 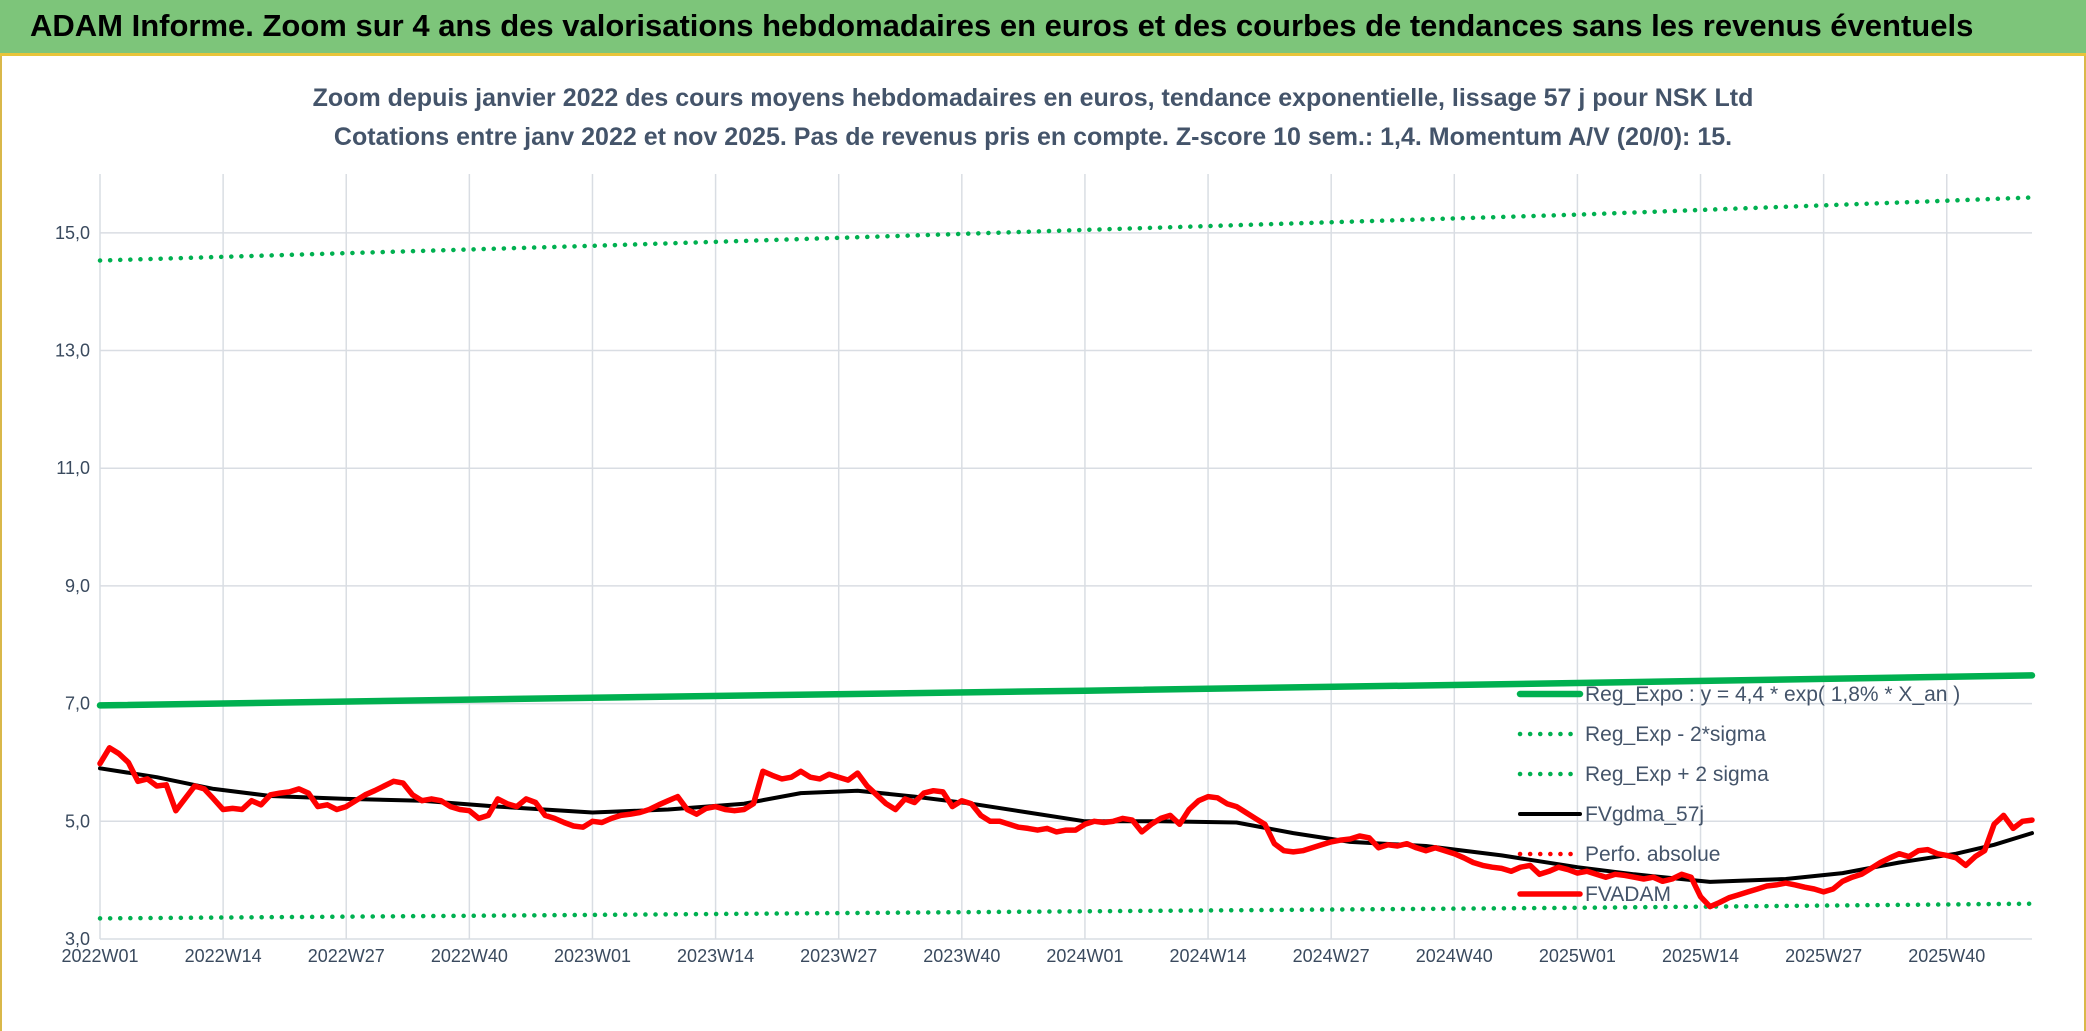 What do you see at coordinates (73, 468) in the screenshot?
I see `y-tick-label: 11,0` at bounding box center [73, 468].